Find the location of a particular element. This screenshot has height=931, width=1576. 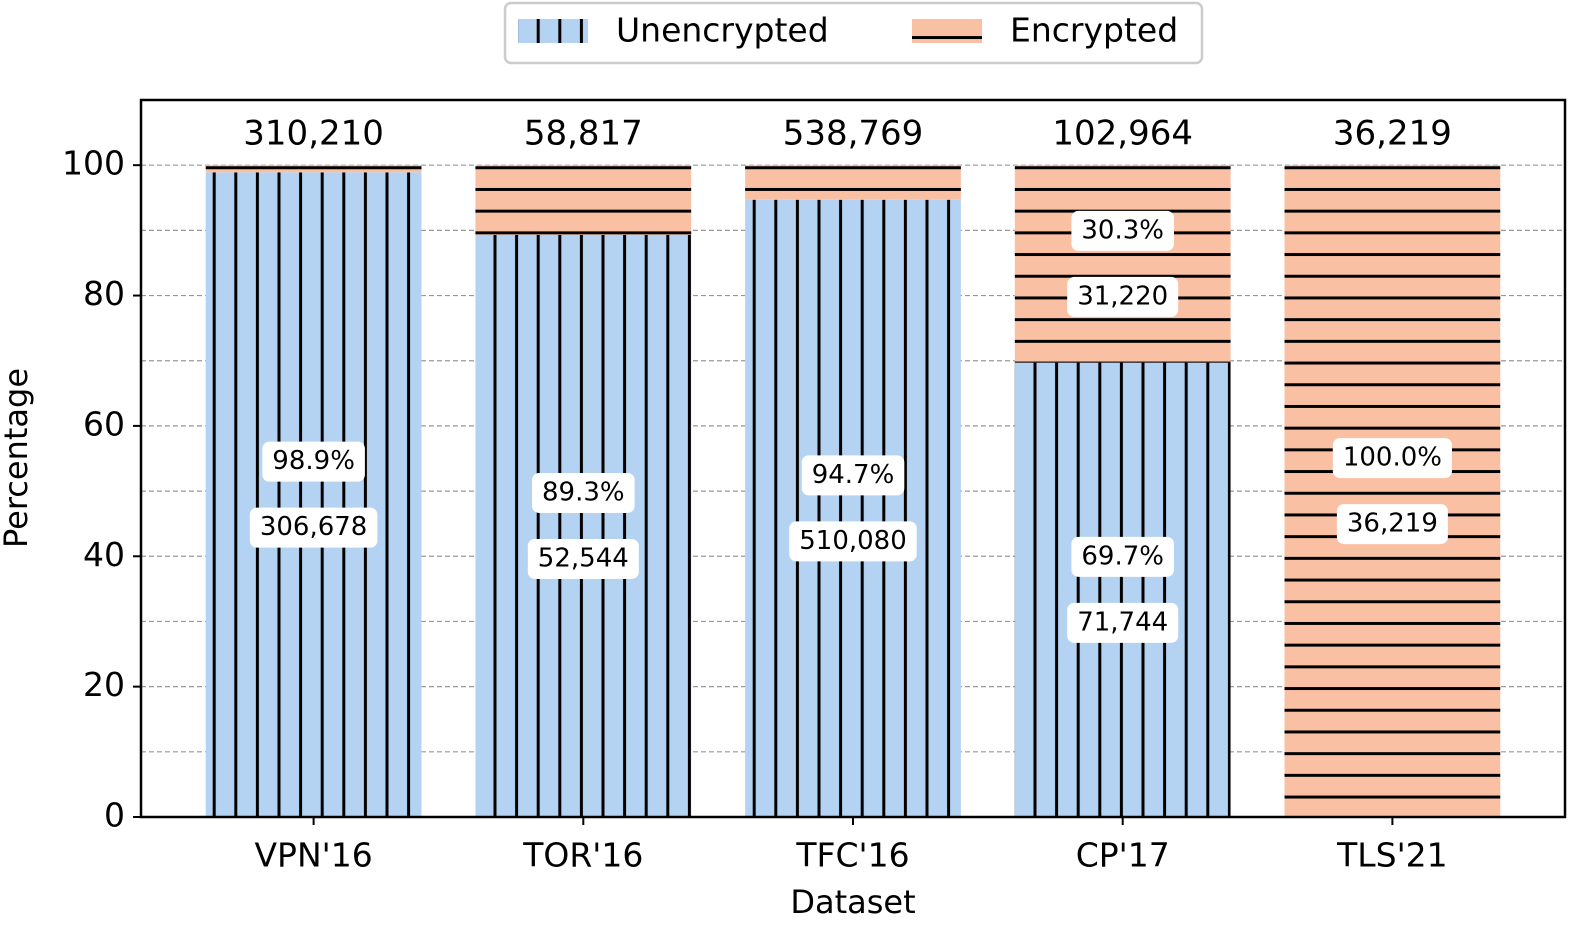

count-label: 306,678 is located at coordinates (314, 527).